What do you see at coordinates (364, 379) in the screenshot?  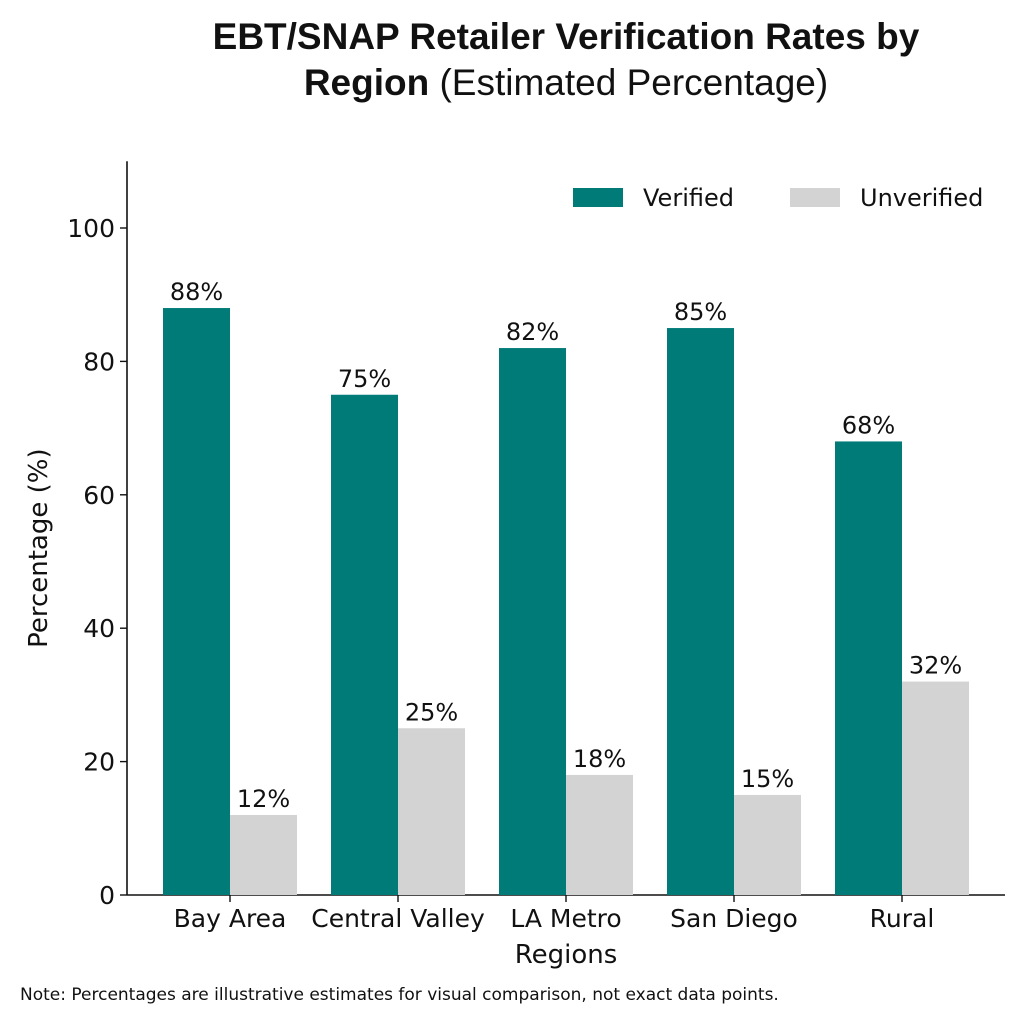 I see `data-label: 75%` at bounding box center [364, 379].